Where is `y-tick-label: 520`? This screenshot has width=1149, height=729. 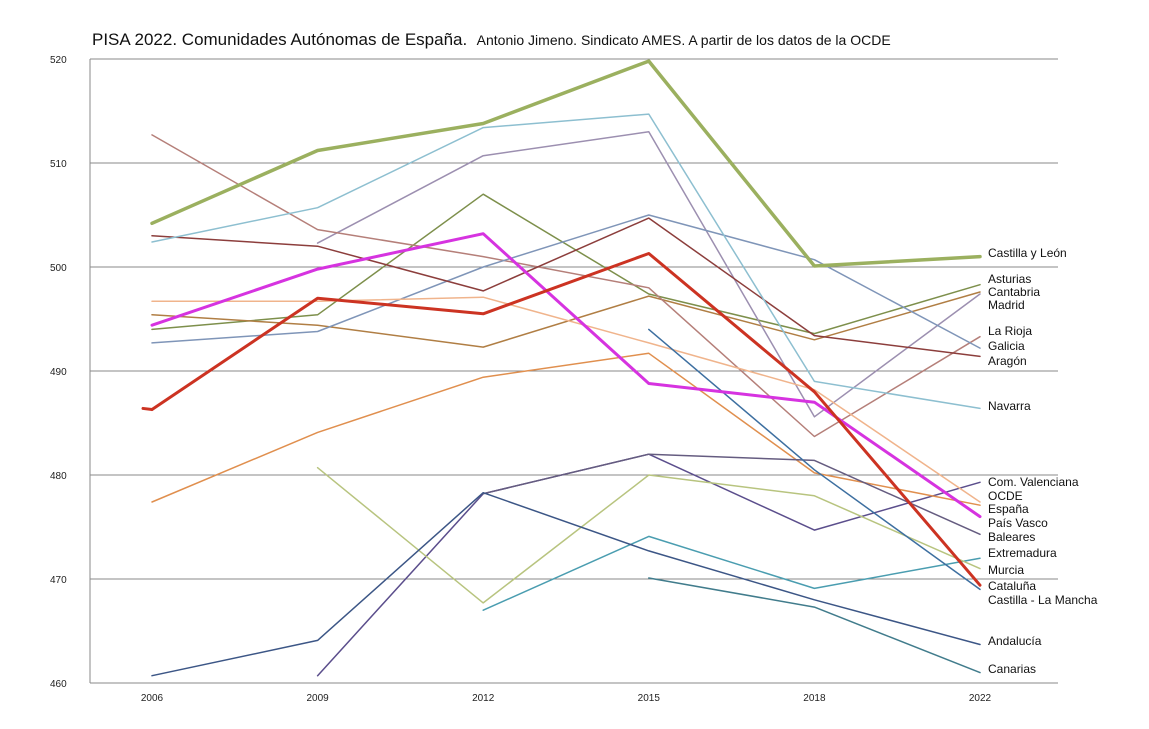 y-tick-label: 520 is located at coordinates (58, 60).